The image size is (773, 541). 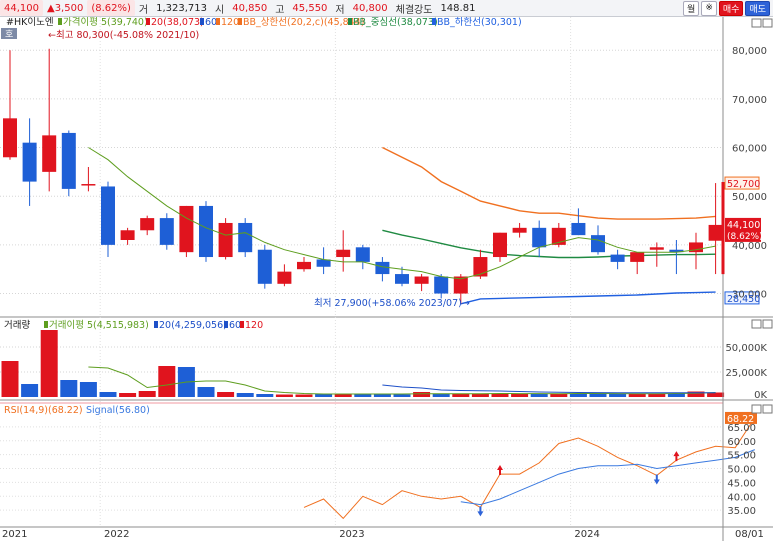 I want to click on x-axis-label: 2024, so click(x=586, y=534).